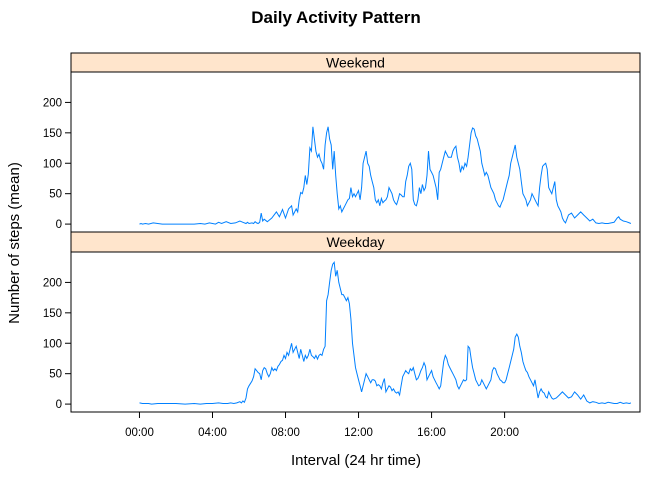  Describe the element at coordinates (335, 17) in the screenshot. I see `chart-title: Daily Activity Pattern` at that location.